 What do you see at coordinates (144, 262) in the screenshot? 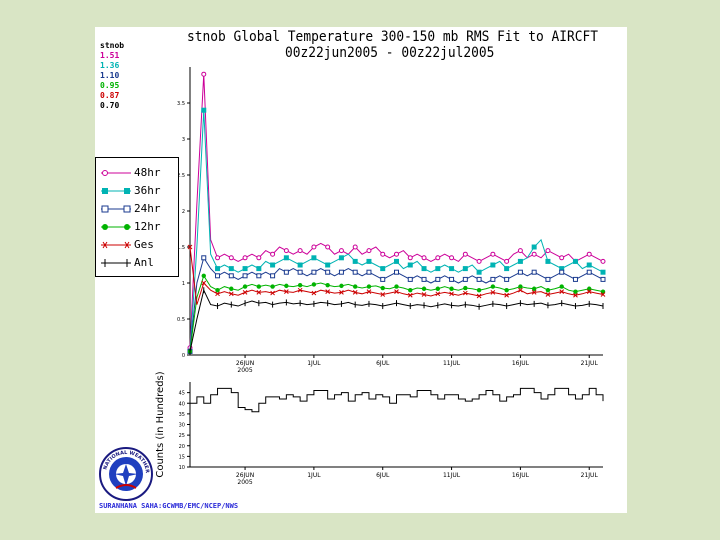
I see `legend-label: Anl` at bounding box center [144, 262].